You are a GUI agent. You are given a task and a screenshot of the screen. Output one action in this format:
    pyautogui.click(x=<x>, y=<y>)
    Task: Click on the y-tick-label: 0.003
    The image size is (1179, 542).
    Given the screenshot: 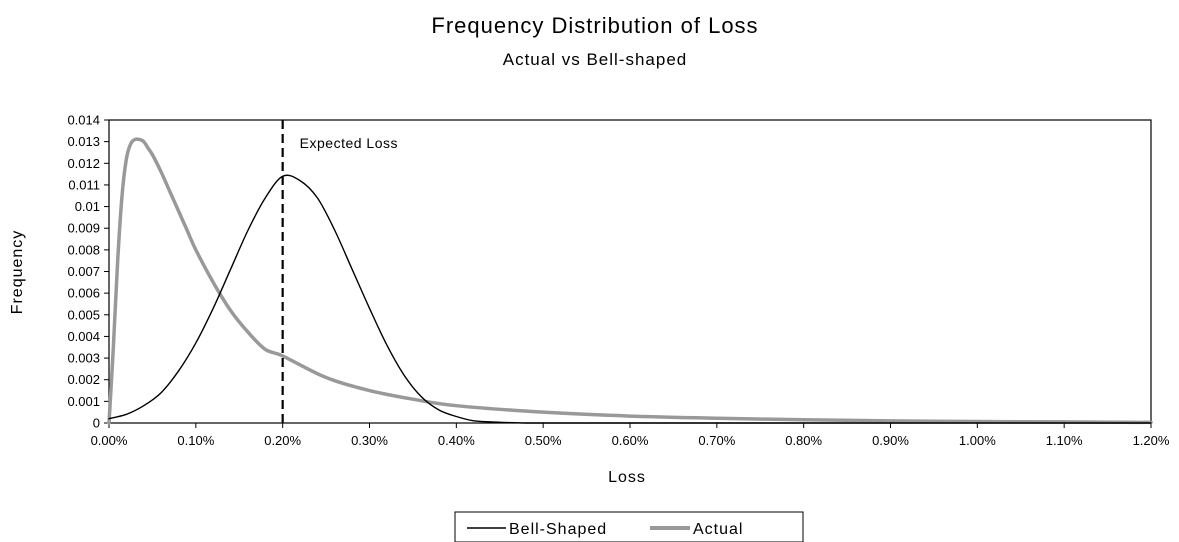 What is the action you would take?
    pyautogui.click(x=83, y=358)
    